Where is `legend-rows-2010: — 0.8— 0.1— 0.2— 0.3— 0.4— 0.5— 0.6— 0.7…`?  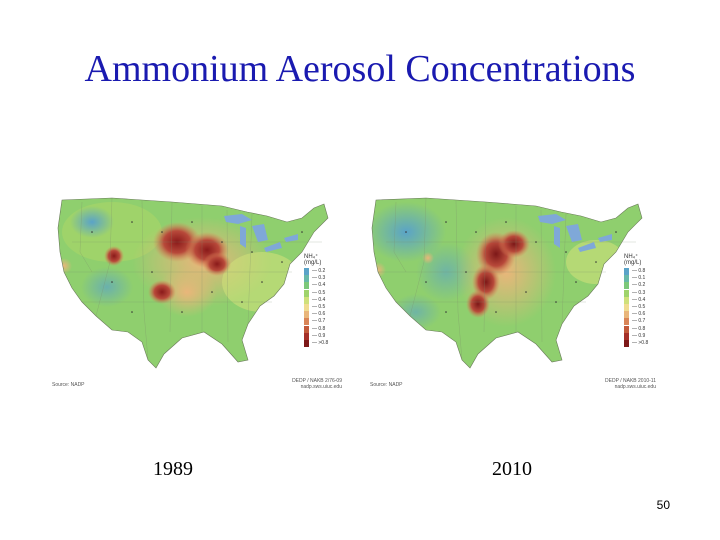 legend-rows-2010: — 0.8— 0.1— 0.2— 0.3— 0.4— 0.5— 0.6— 0.7… is located at coordinates (646, 307).